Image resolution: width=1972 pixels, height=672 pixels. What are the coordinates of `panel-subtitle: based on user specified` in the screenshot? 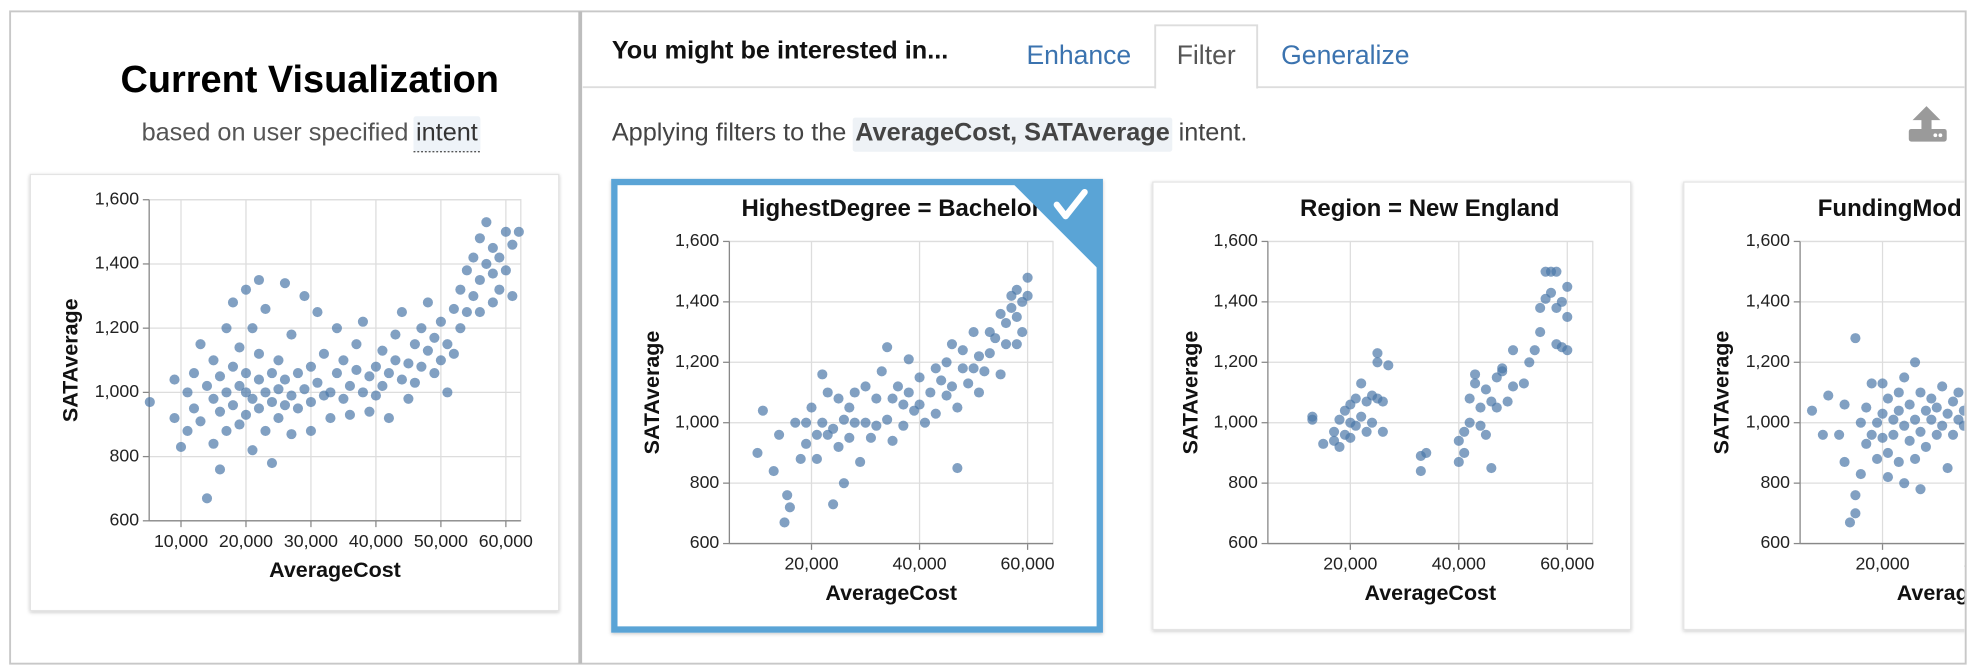 It's located at (275, 133).